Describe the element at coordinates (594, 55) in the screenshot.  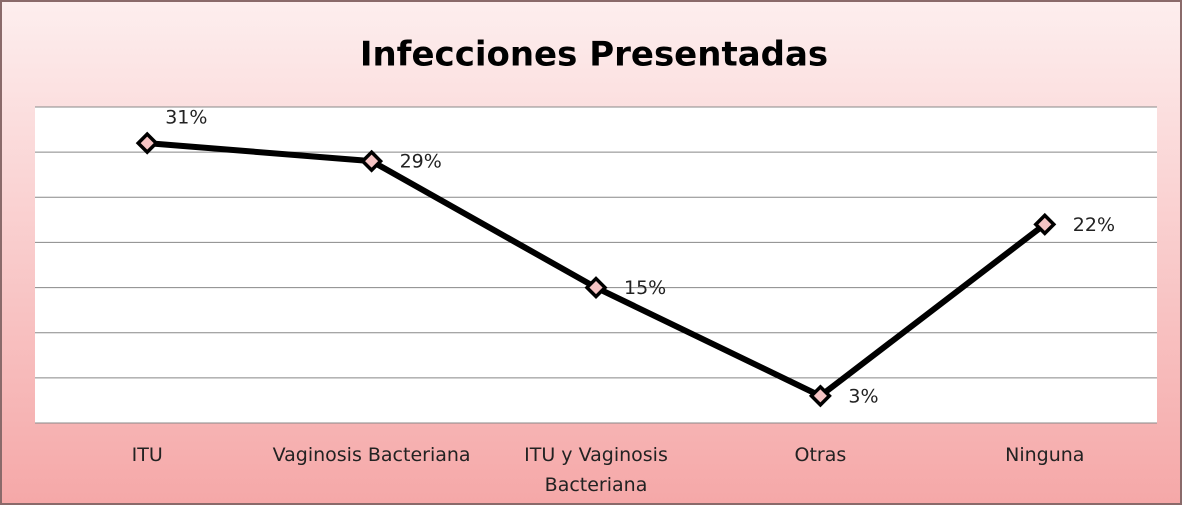
I see `chart-title: Infecciones Presentadas` at that location.